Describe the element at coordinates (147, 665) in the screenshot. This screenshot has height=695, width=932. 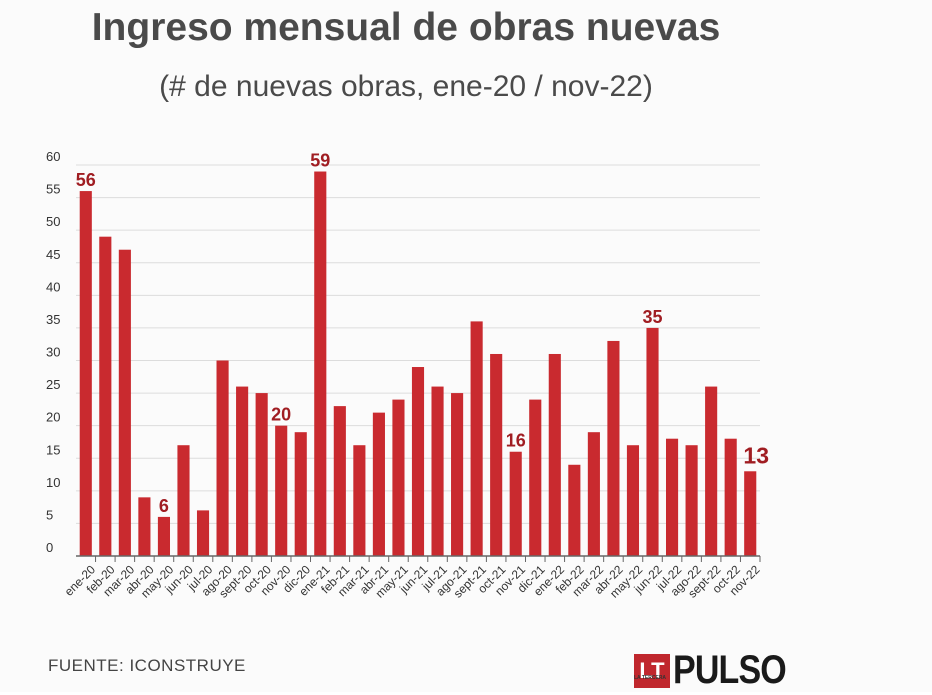
I see `source-note: FUENTE: ICONSTRUYE` at that location.